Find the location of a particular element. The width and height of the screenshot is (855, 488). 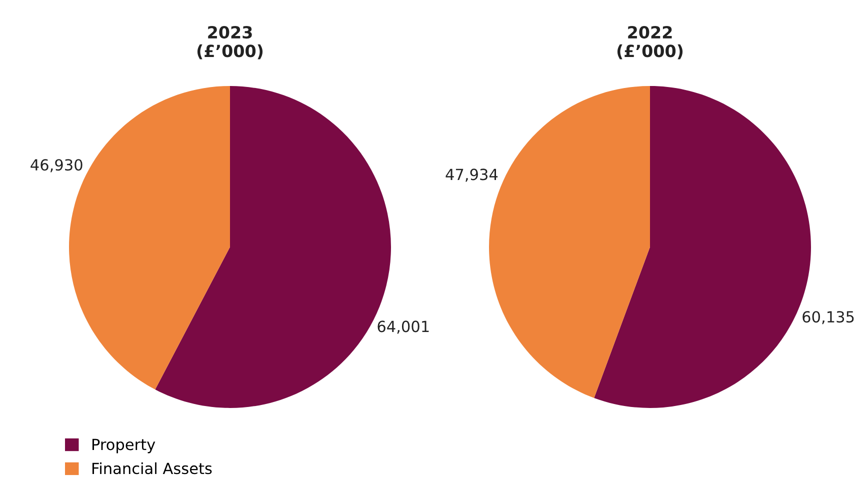

data-label: 46,930 is located at coordinates (56, 165).